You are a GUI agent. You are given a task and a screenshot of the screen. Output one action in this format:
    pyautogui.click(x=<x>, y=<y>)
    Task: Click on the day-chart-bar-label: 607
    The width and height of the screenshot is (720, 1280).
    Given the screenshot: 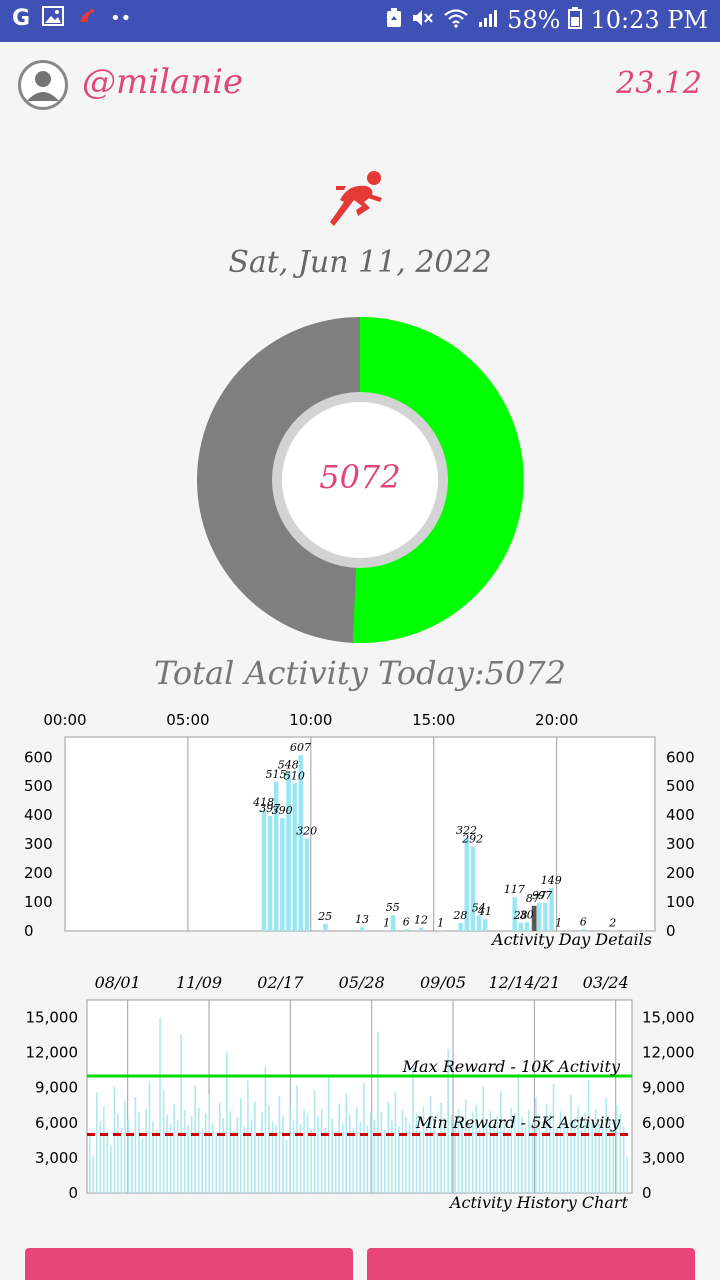 What is the action you would take?
    pyautogui.click(x=300, y=747)
    